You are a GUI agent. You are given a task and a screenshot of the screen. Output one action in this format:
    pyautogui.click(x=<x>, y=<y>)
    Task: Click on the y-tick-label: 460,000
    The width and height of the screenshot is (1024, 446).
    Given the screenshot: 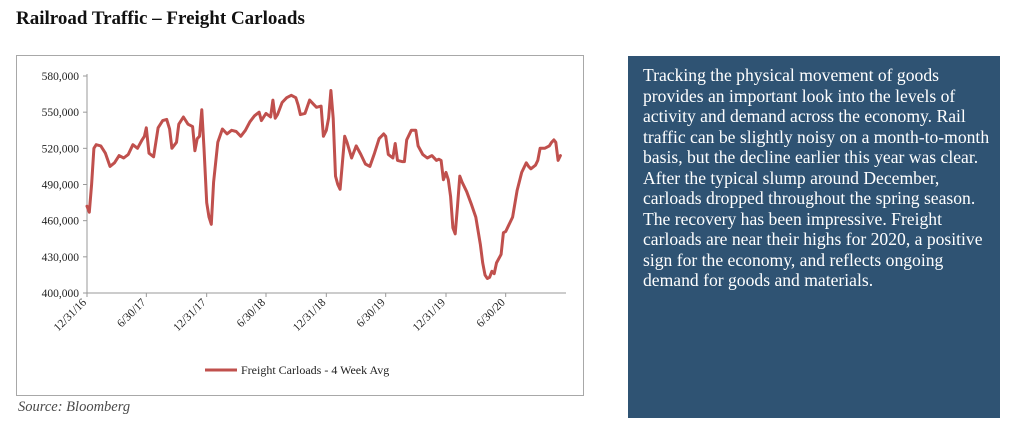 What is the action you would take?
    pyautogui.click(x=61, y=222)
    